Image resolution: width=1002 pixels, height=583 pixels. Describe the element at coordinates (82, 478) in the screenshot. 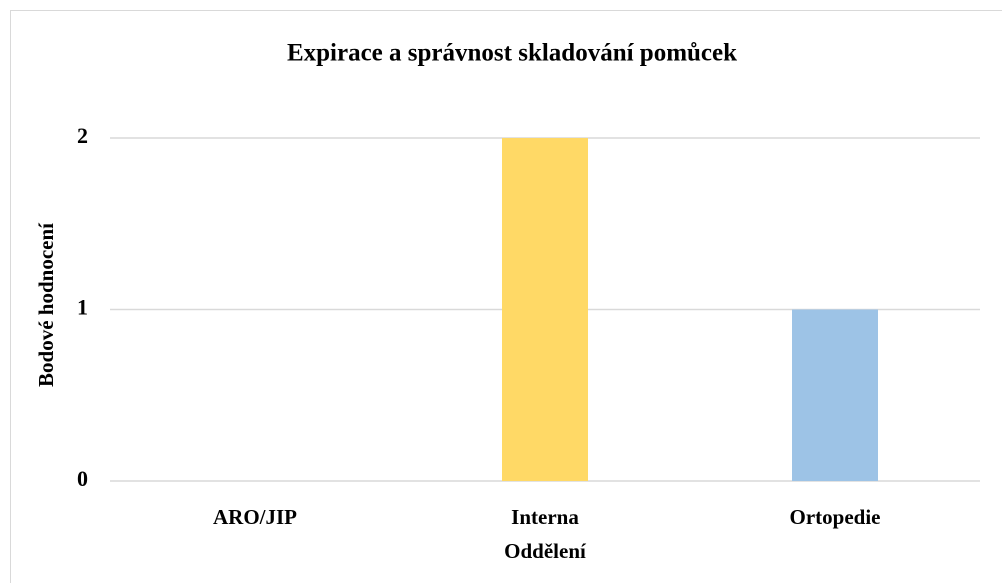

I see `y-tick-label: 0` at that location.